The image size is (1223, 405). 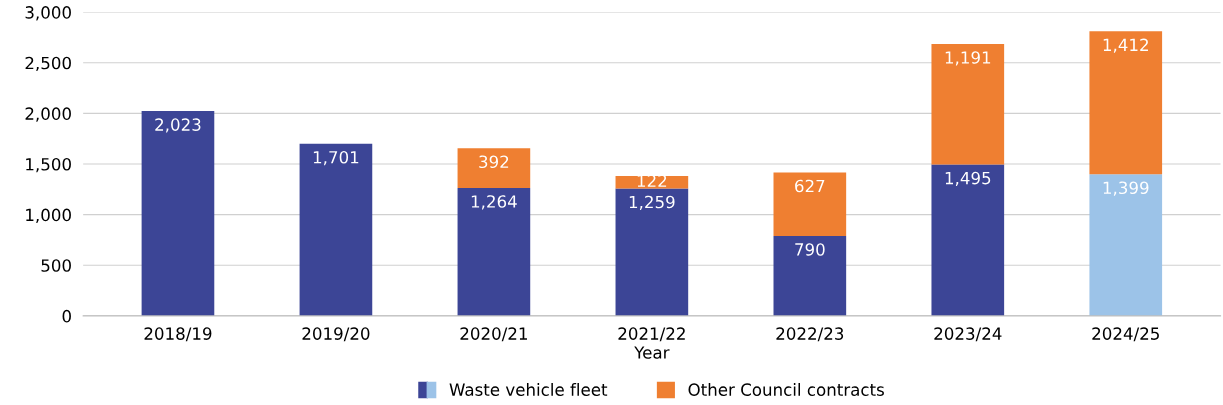 What do you see at coordinates (178, 125) in the screenshot?
I see `data-label: 2,023` at bounding box center [178, 125].